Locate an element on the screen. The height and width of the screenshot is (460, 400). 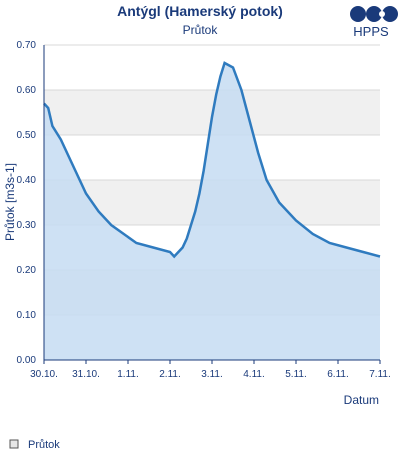
x-tick-label: 1.11. is located at coordinates (128, 374).